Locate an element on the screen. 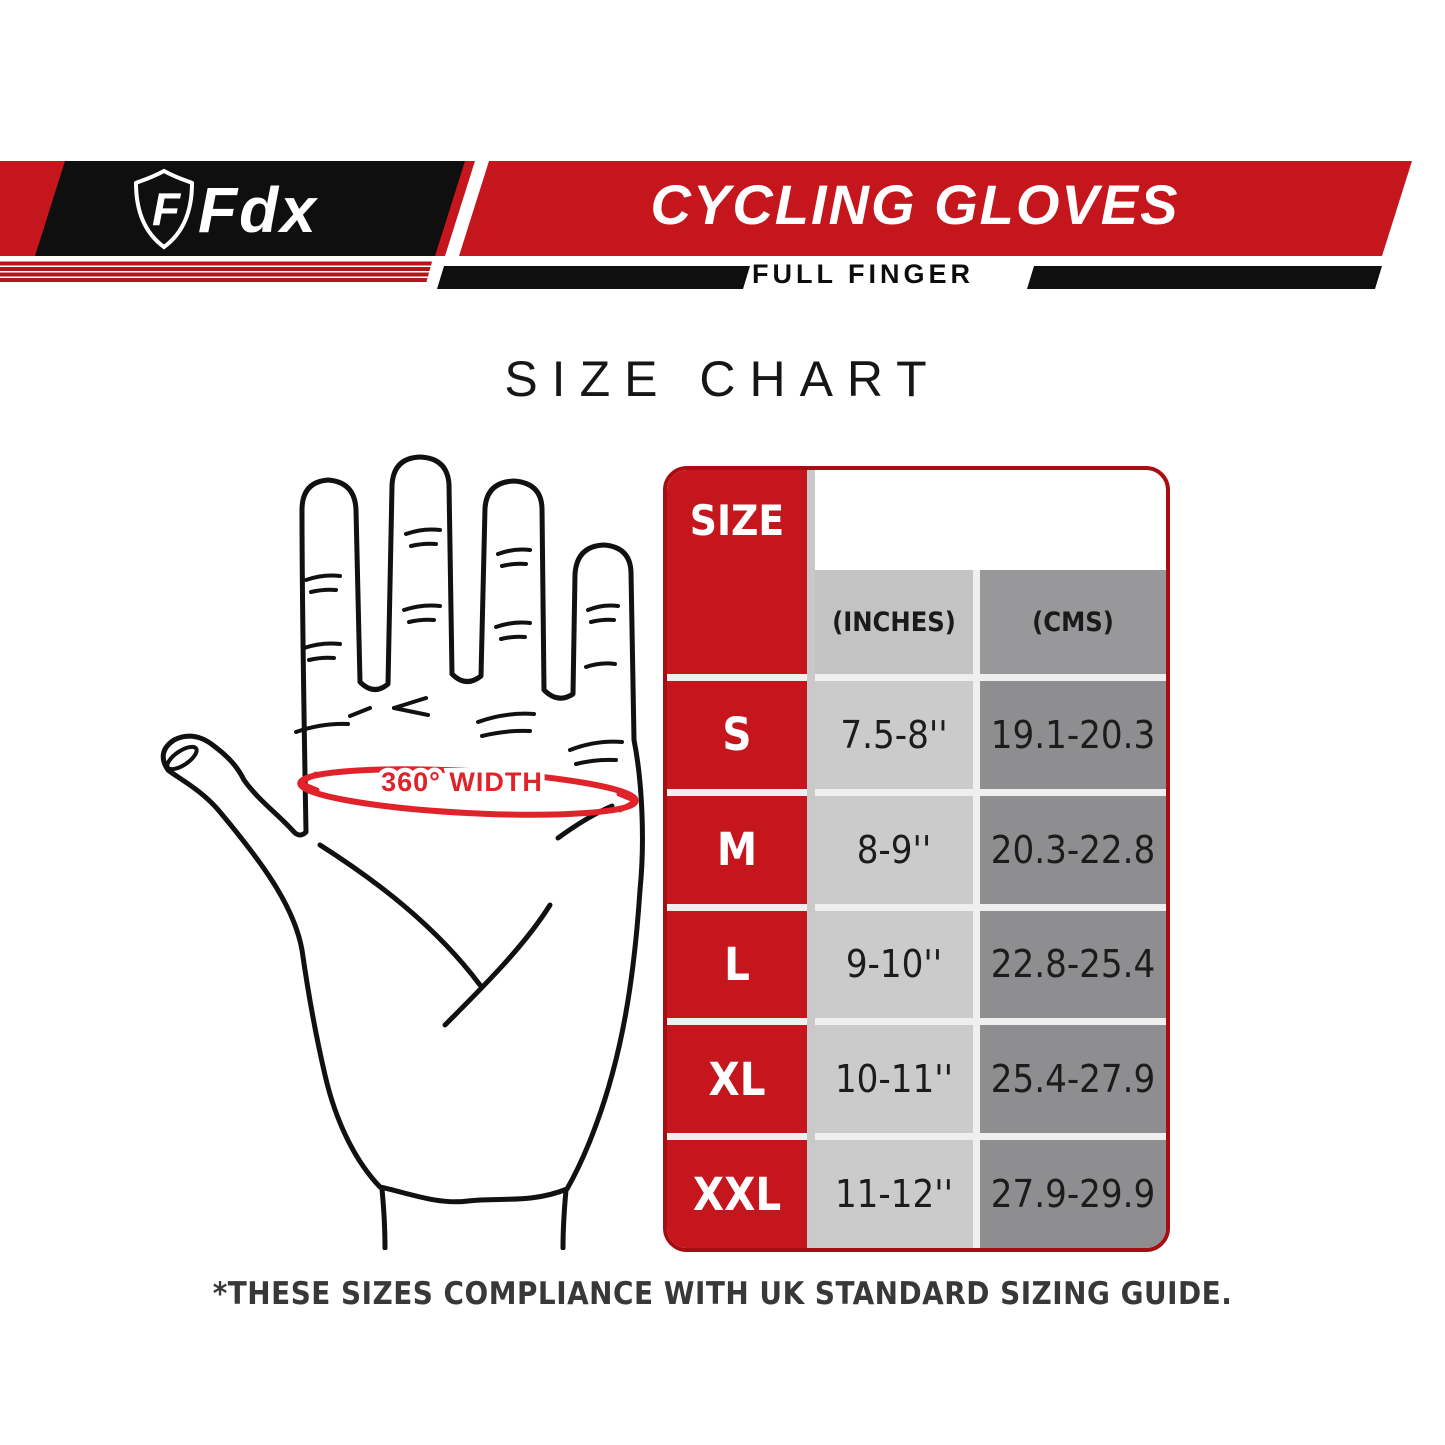 The height and width of the screenshot is (1445, 1445). cms-value: 27.9-29.9 is located at coordinates (1073, 1194).